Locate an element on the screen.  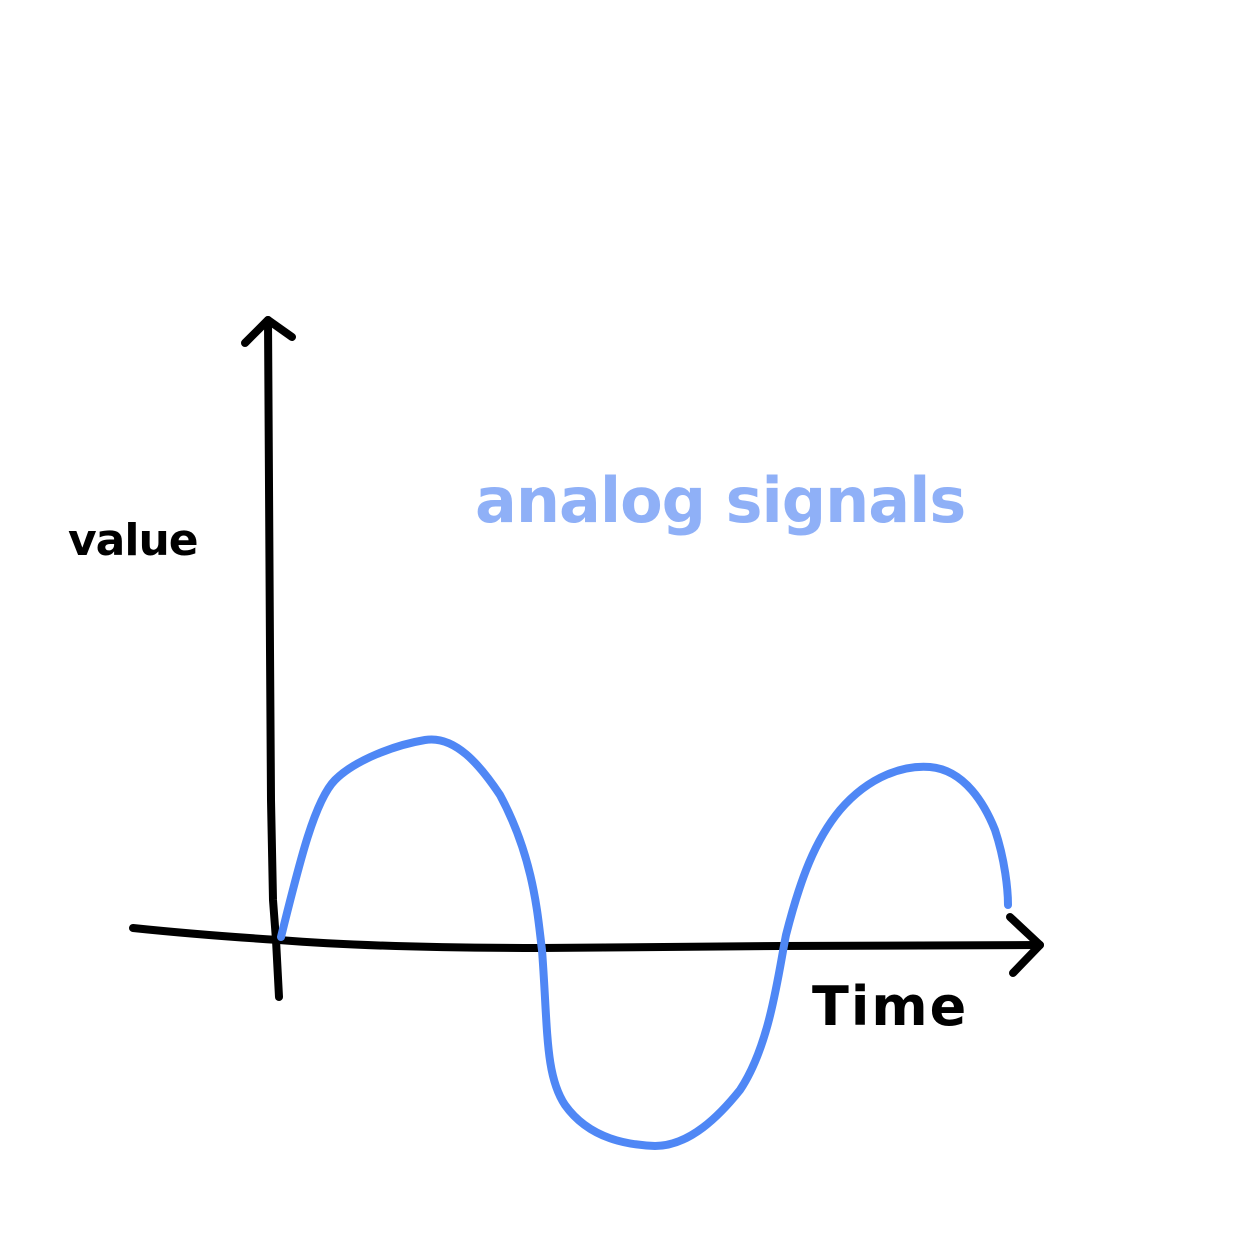
x-axis-line is located at coordinates (586, 938).